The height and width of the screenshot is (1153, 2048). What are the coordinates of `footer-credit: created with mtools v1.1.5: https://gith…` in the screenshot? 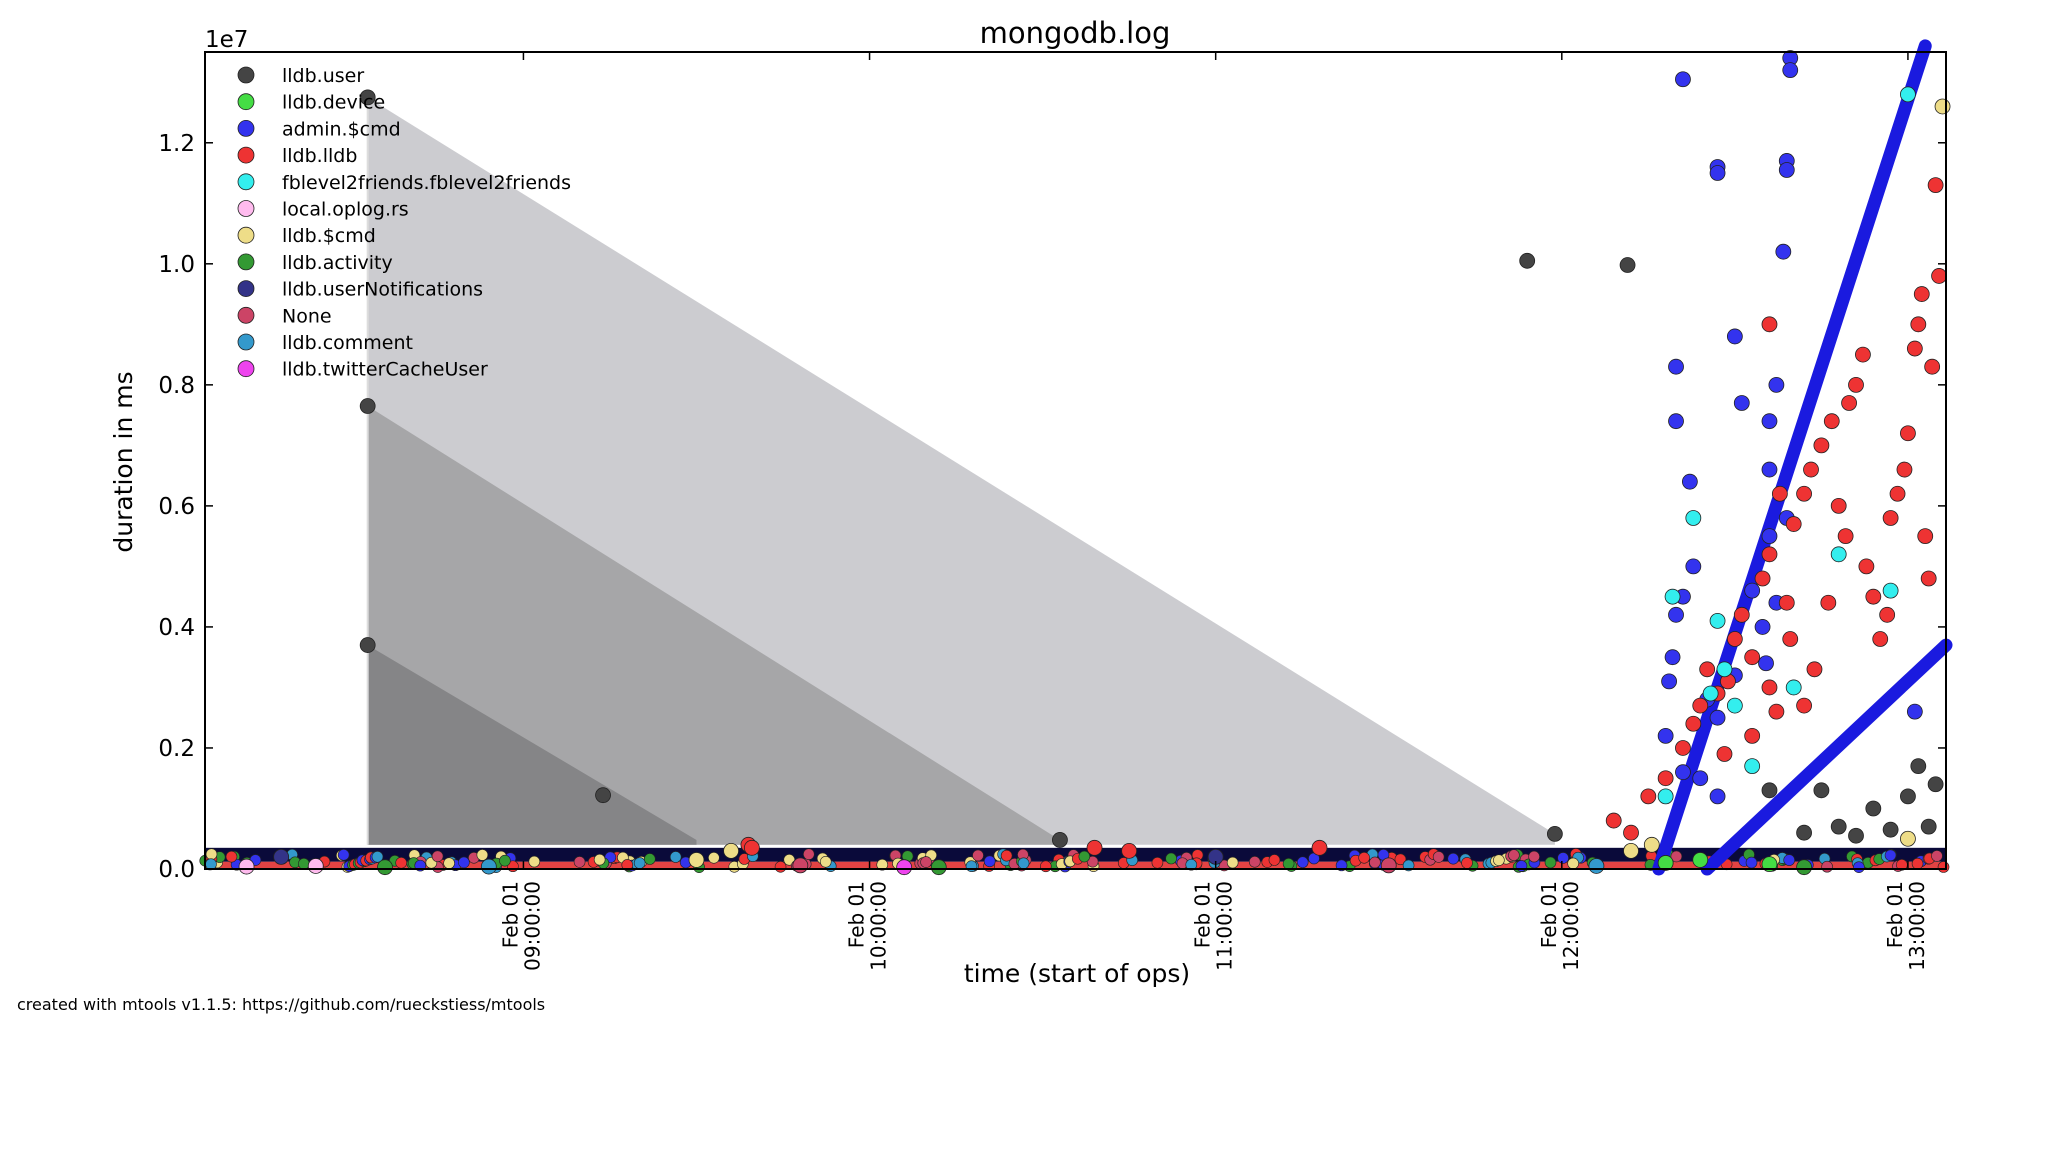 It's located at (281, 1004).